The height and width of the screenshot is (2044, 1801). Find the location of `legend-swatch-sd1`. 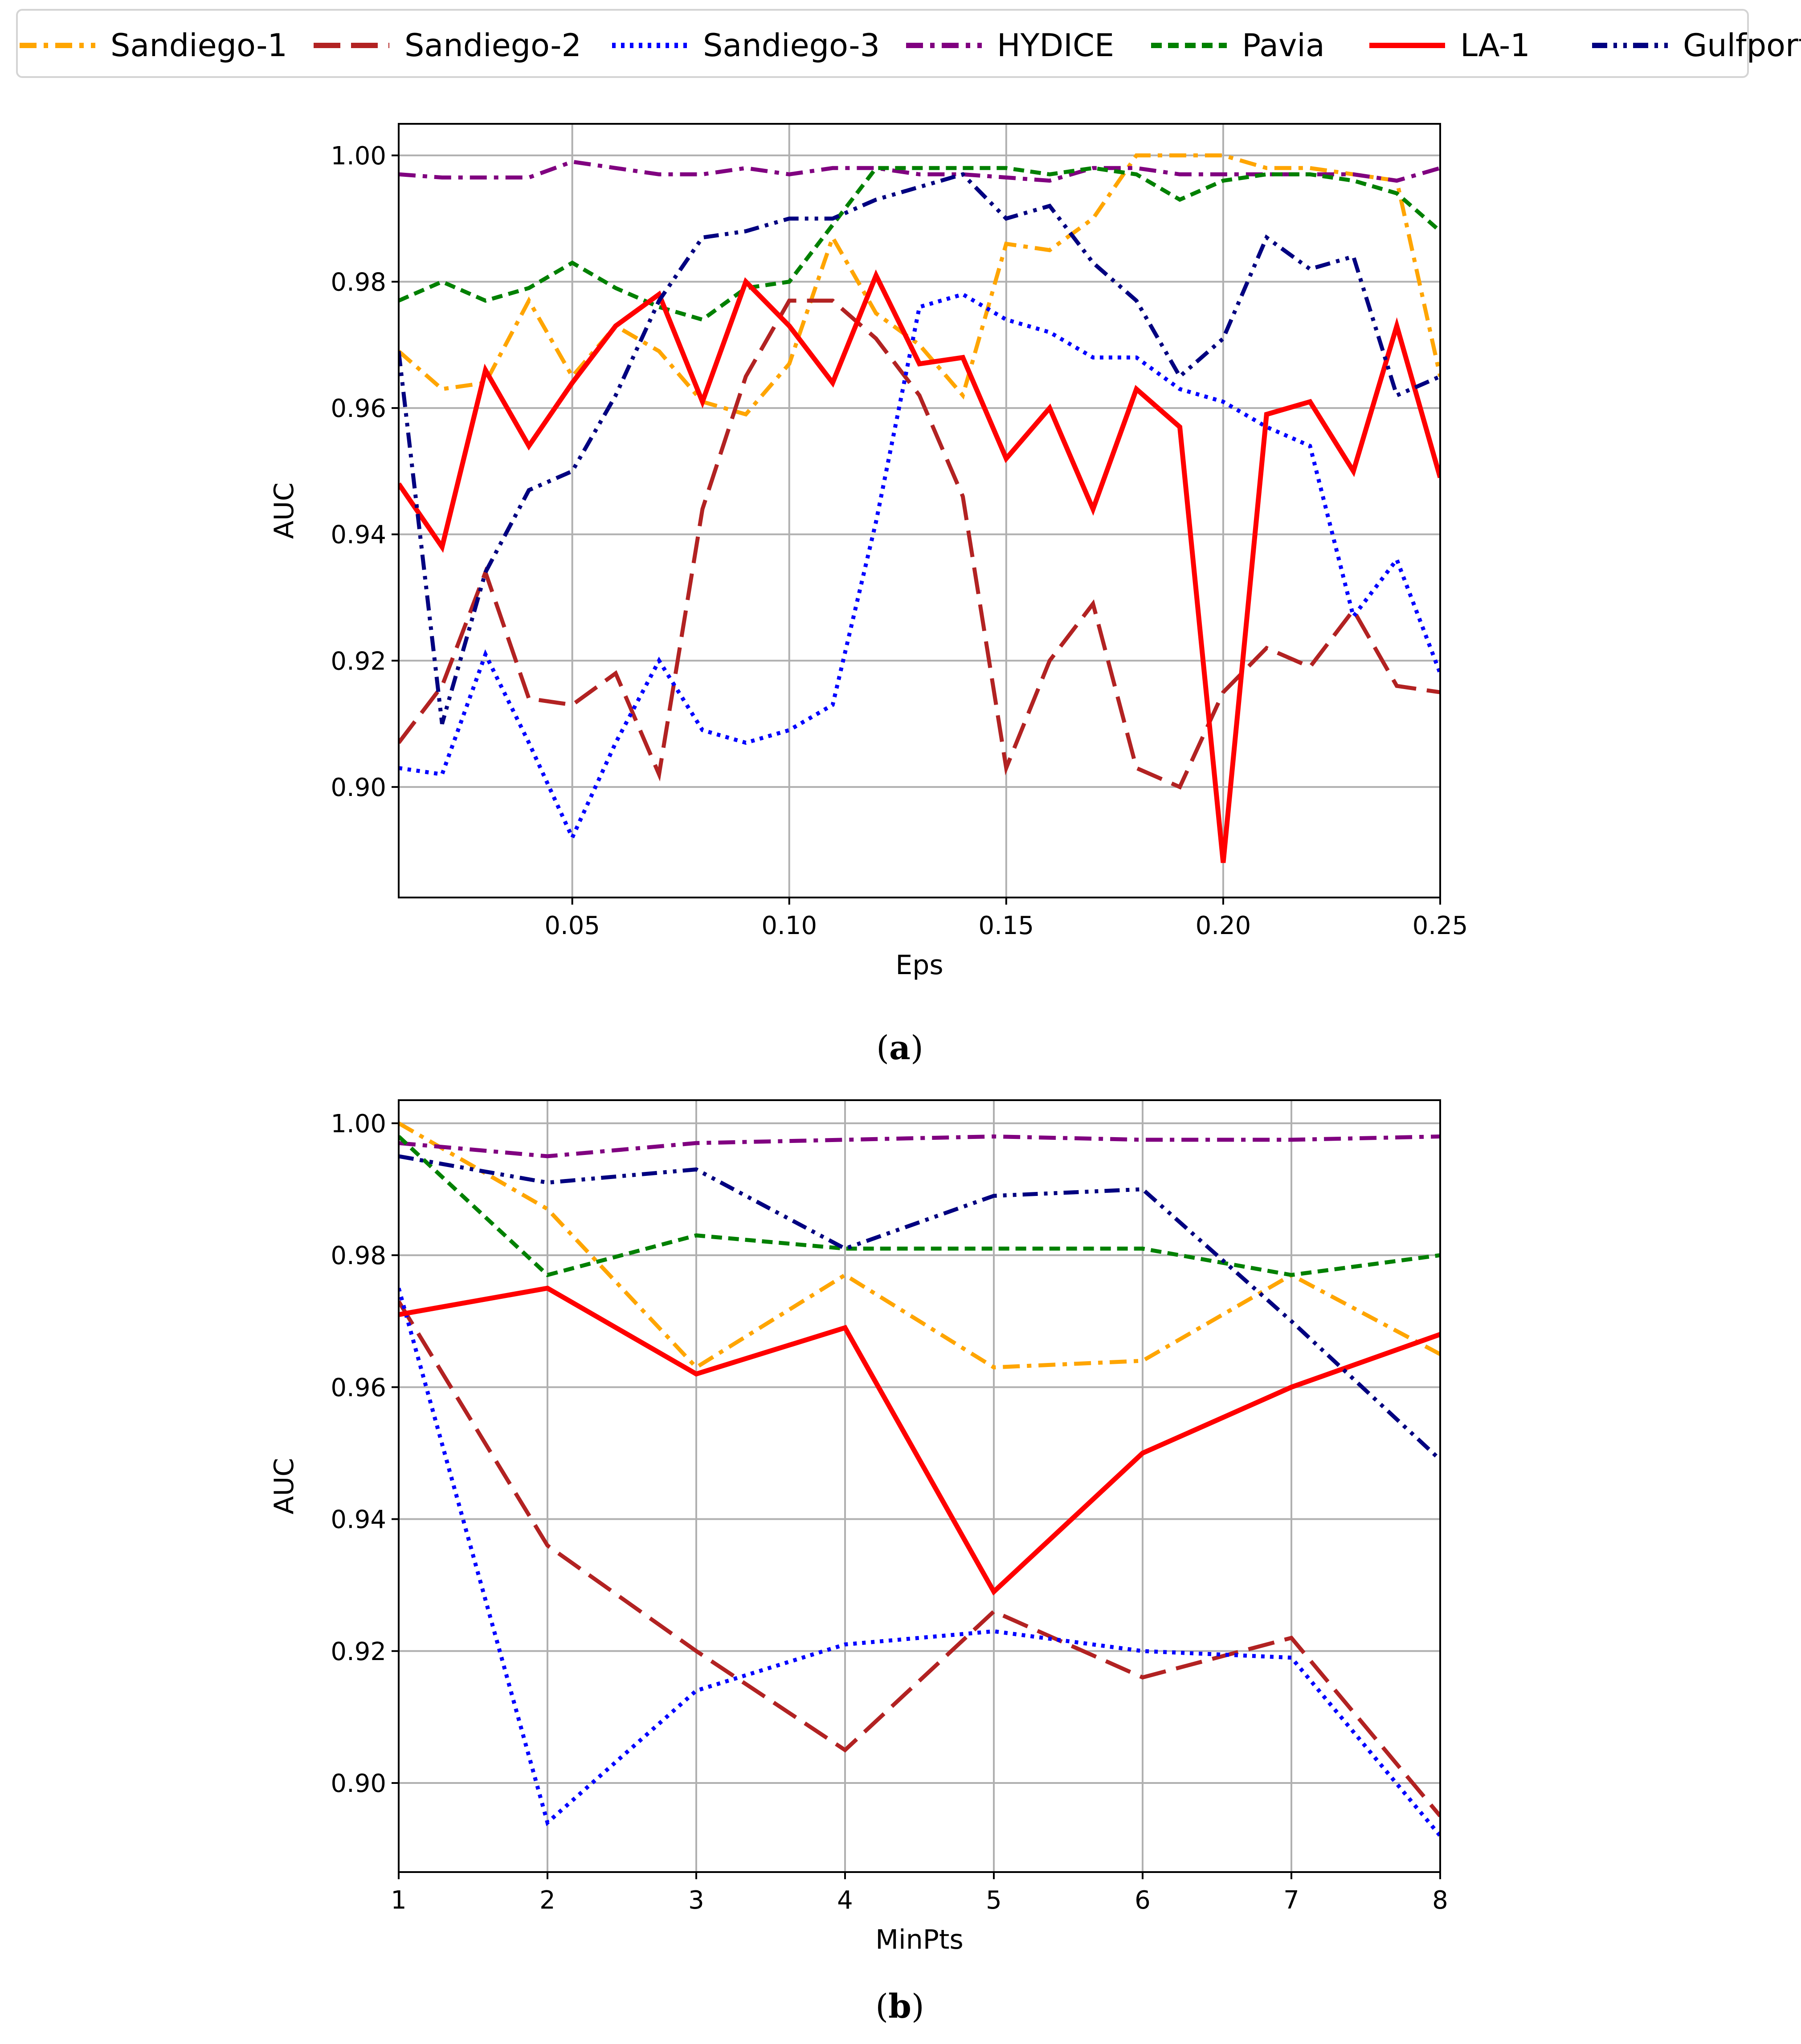

legend-swatch-sd1 is located at coordinates (57, 45).